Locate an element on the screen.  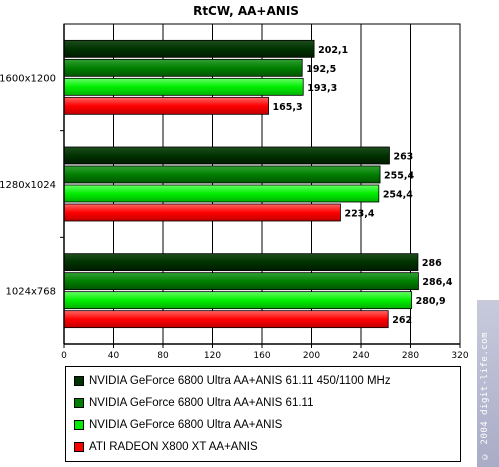
x-tick-label: 40 is located at coordinates (114, 356).